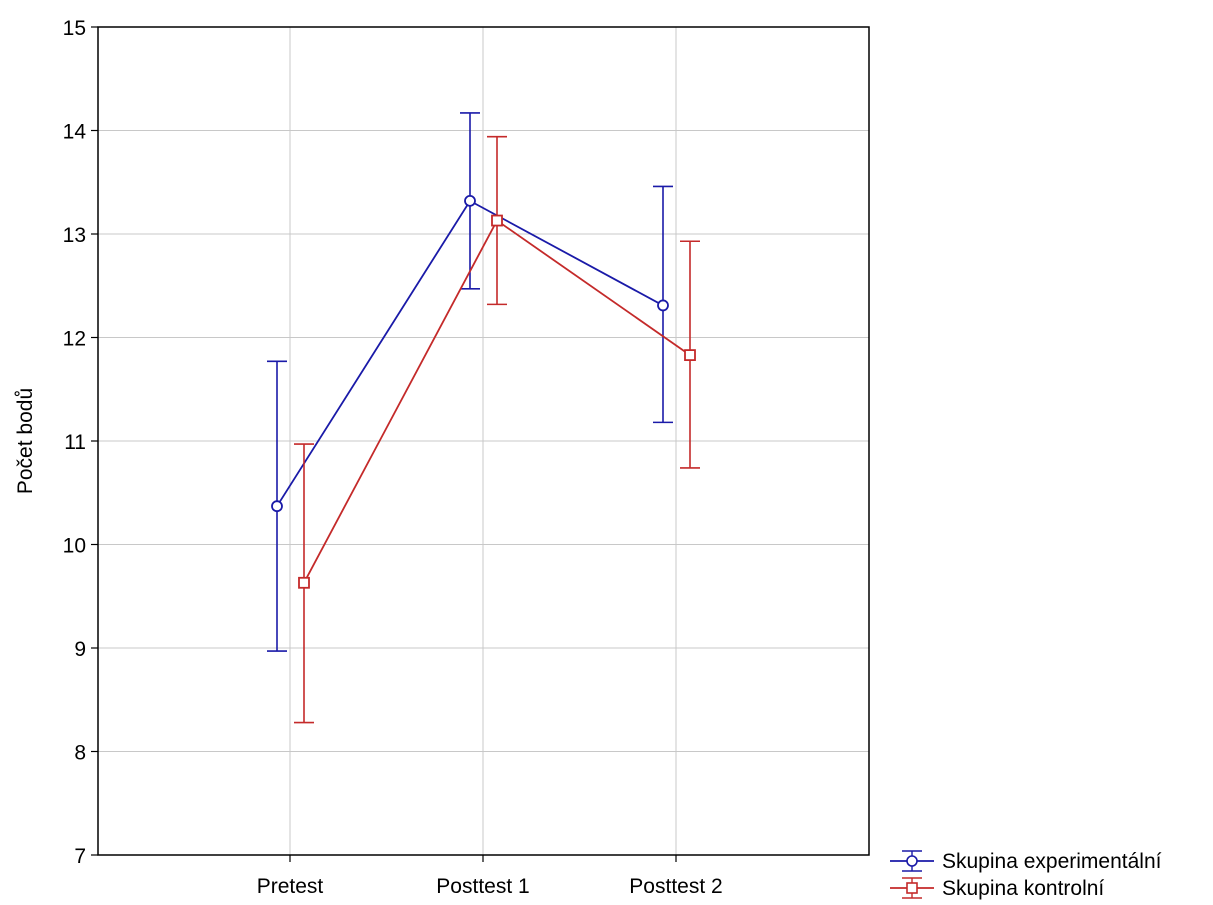  I want to click on legend-item-1: Skupina experimentální, so click(1026, 861).